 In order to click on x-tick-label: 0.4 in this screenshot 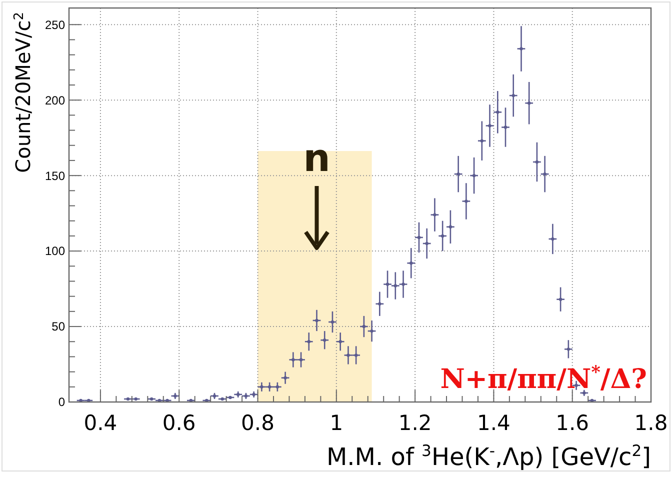, I will do `click(101, 423)`.